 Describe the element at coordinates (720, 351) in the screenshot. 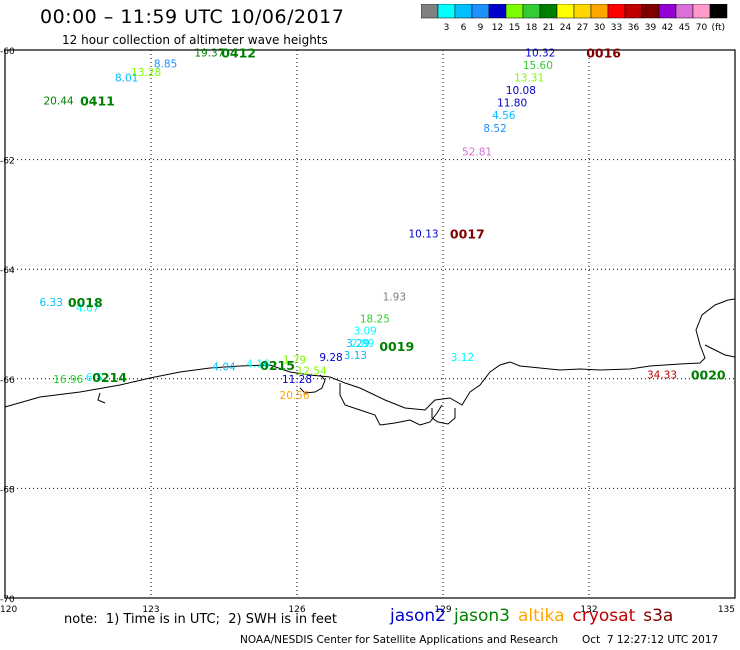

I see `coastline-east-shelf` at that location.